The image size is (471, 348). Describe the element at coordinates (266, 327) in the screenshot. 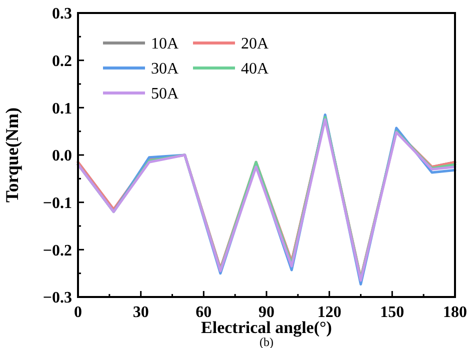

I see `x-axis-title: Electrical angle(°)` at that location.